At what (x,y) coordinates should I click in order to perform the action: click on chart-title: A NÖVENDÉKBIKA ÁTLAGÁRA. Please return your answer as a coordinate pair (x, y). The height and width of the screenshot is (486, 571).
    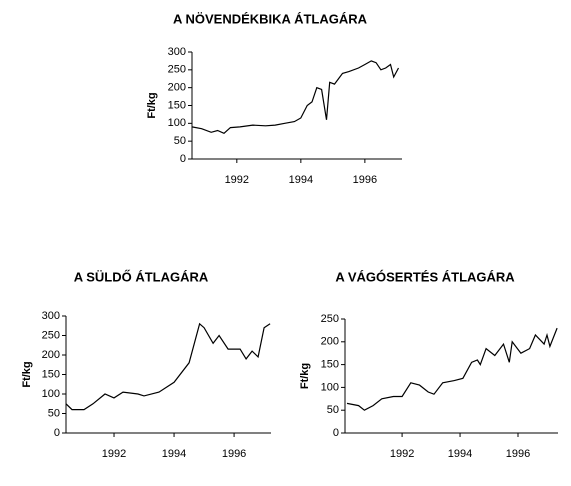
    Looking at the image, I should click on (270, 18).